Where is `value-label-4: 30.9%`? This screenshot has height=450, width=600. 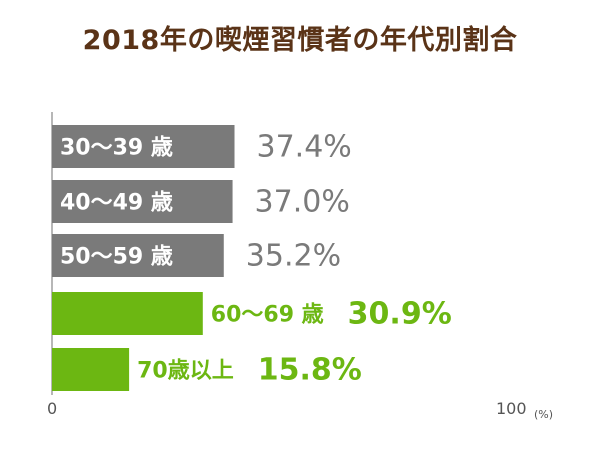 value-label-4: 30.9% is located at coordinates (400, 314).